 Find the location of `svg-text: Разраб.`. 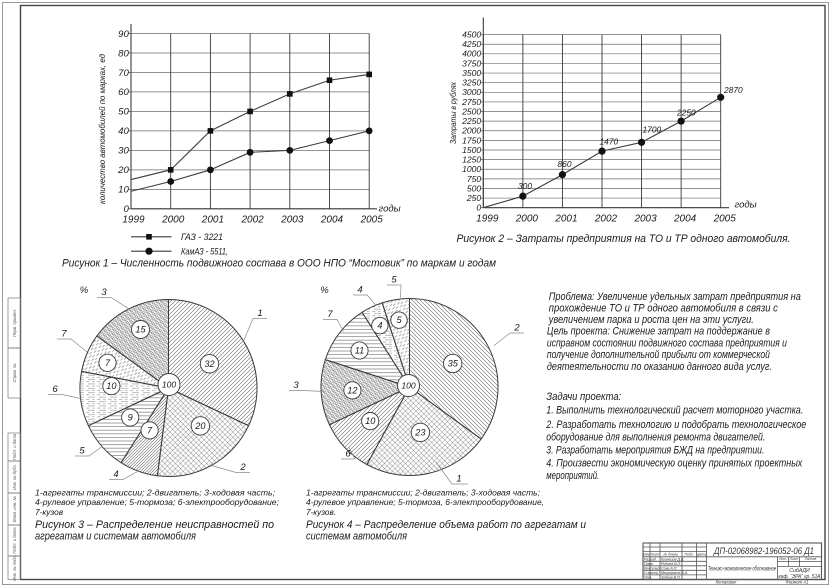

svg-text: Разраб. is located at coordinates (650, 559).